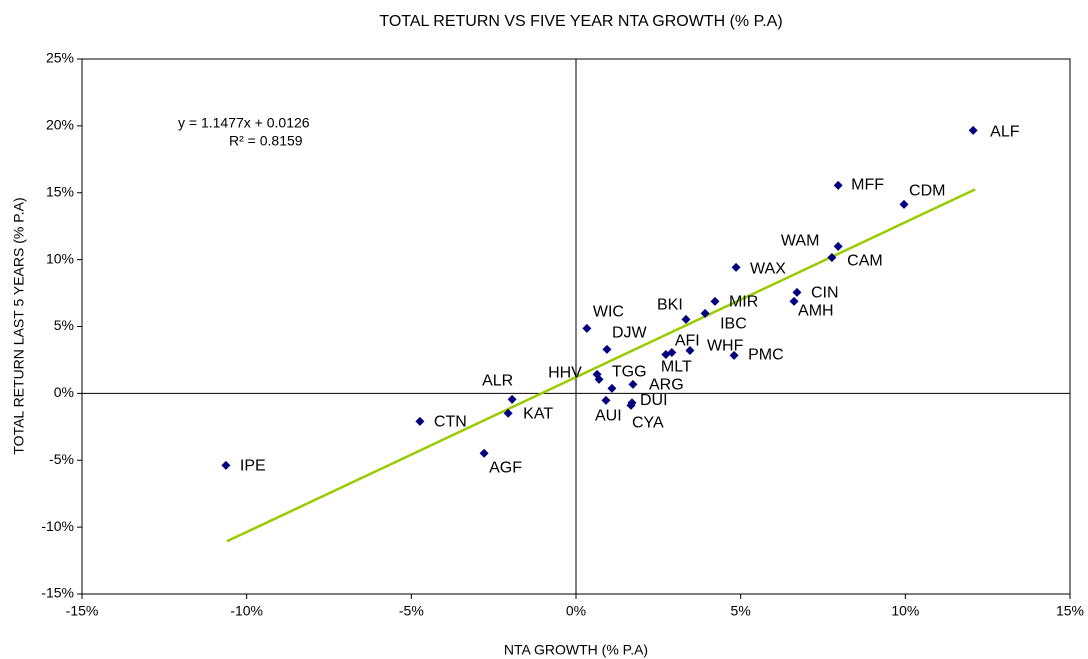 The width and height of the screenshot is (1088, 659). Describe the element at coordinates (629, 372) in the screenshot. I see `point-label: TGG` at that location.